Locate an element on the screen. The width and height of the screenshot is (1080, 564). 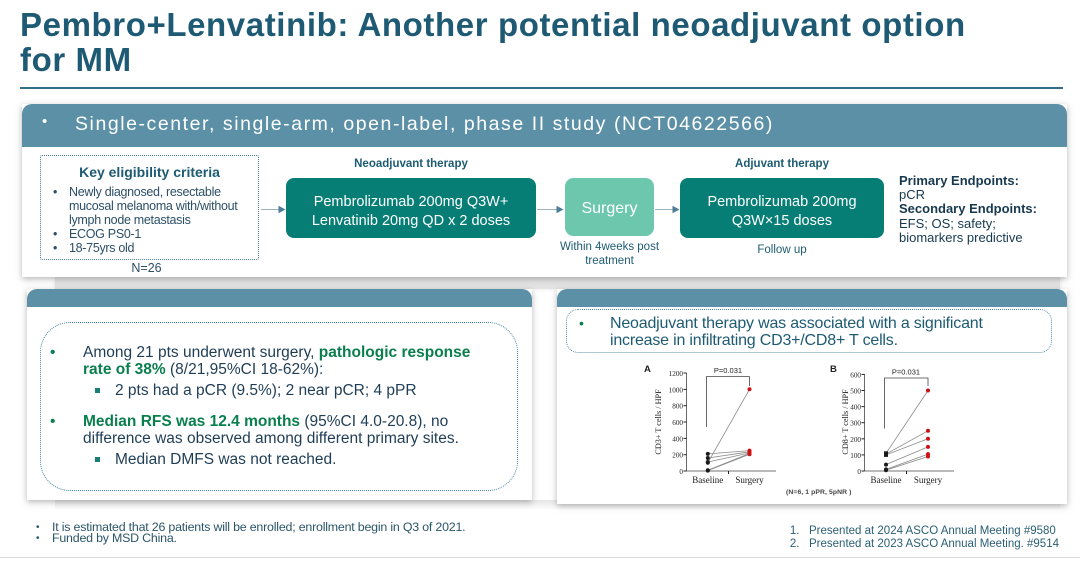
svg-text: 1200 is located at coordinates (676, 374).